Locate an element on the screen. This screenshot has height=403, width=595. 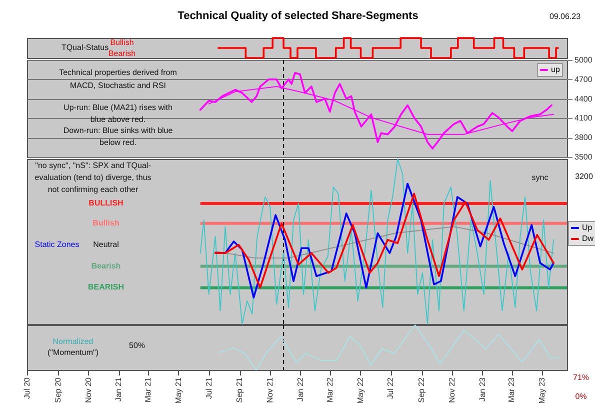
annotation: below red. is located at coordinates (118, 142).